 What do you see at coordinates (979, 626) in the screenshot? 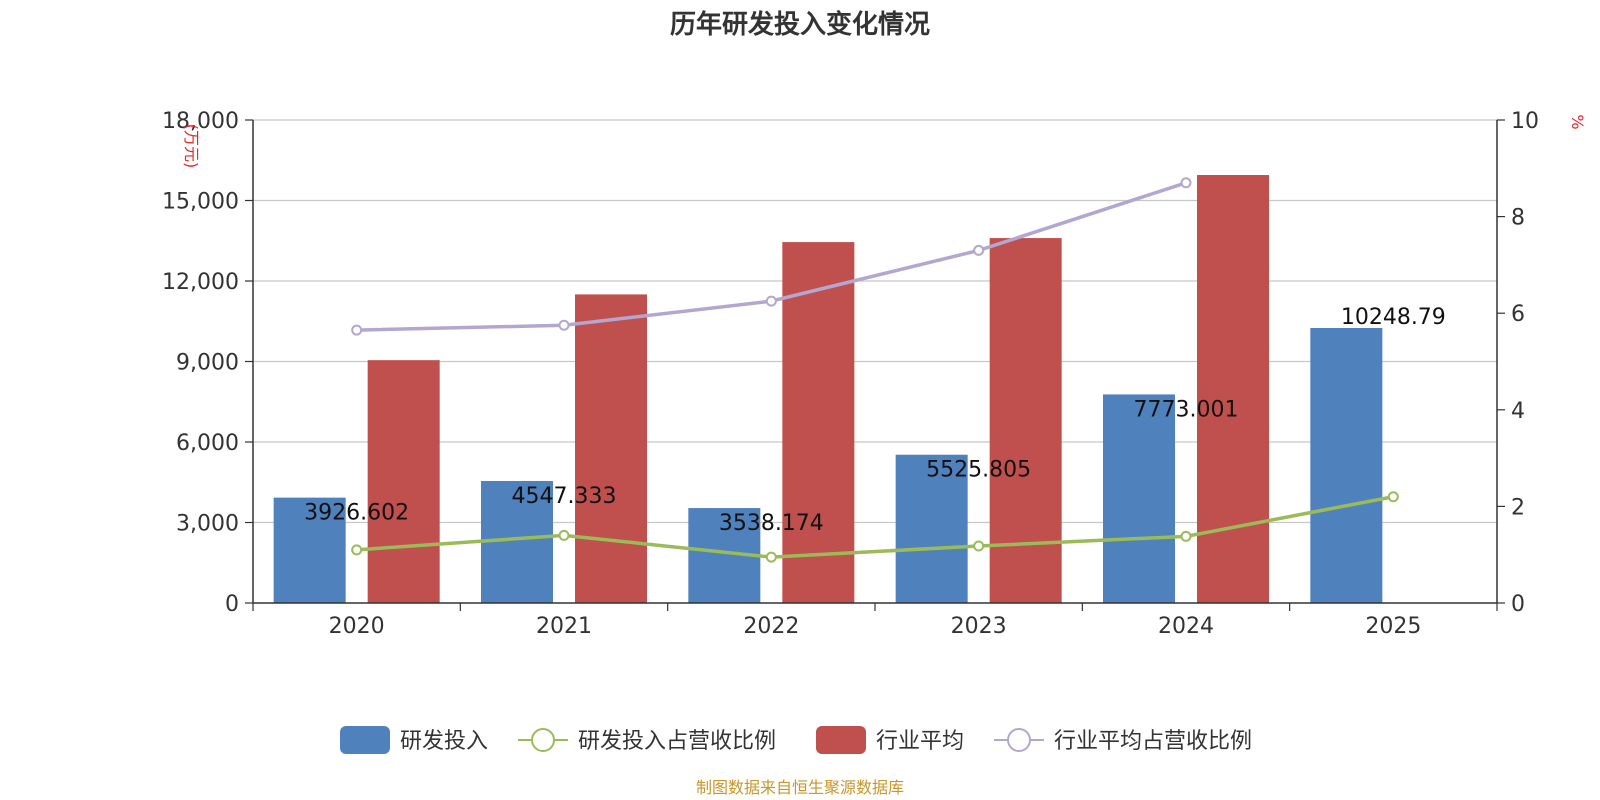
I see `x-axis-tick-label: 2023` at bounding box center [979, 626].